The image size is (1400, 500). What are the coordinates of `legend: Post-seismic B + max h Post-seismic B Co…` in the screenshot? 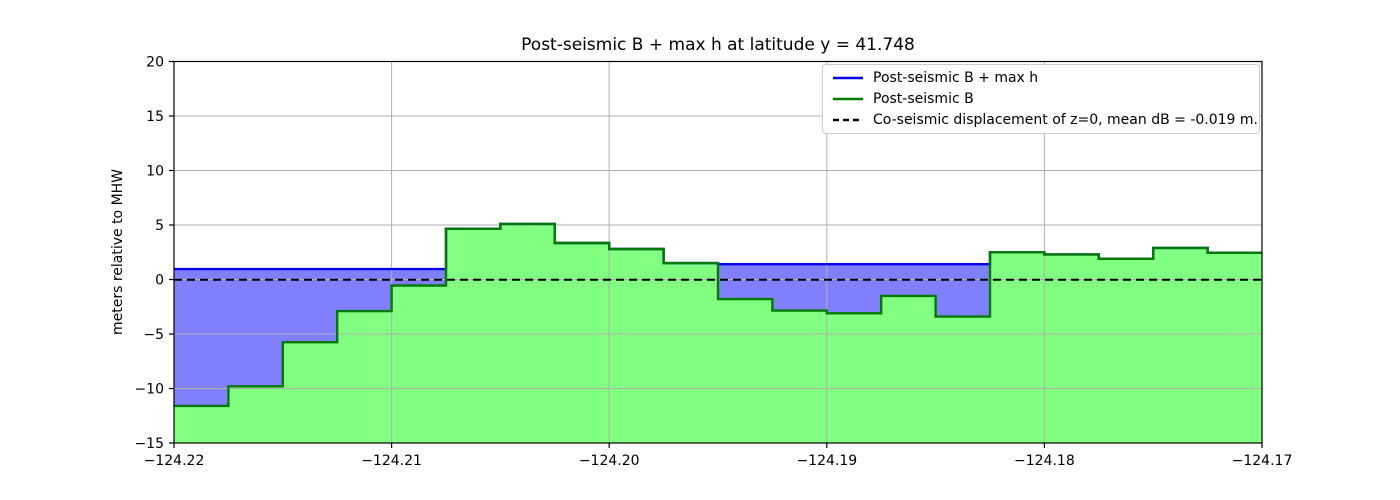 It's located at (1041, 99).